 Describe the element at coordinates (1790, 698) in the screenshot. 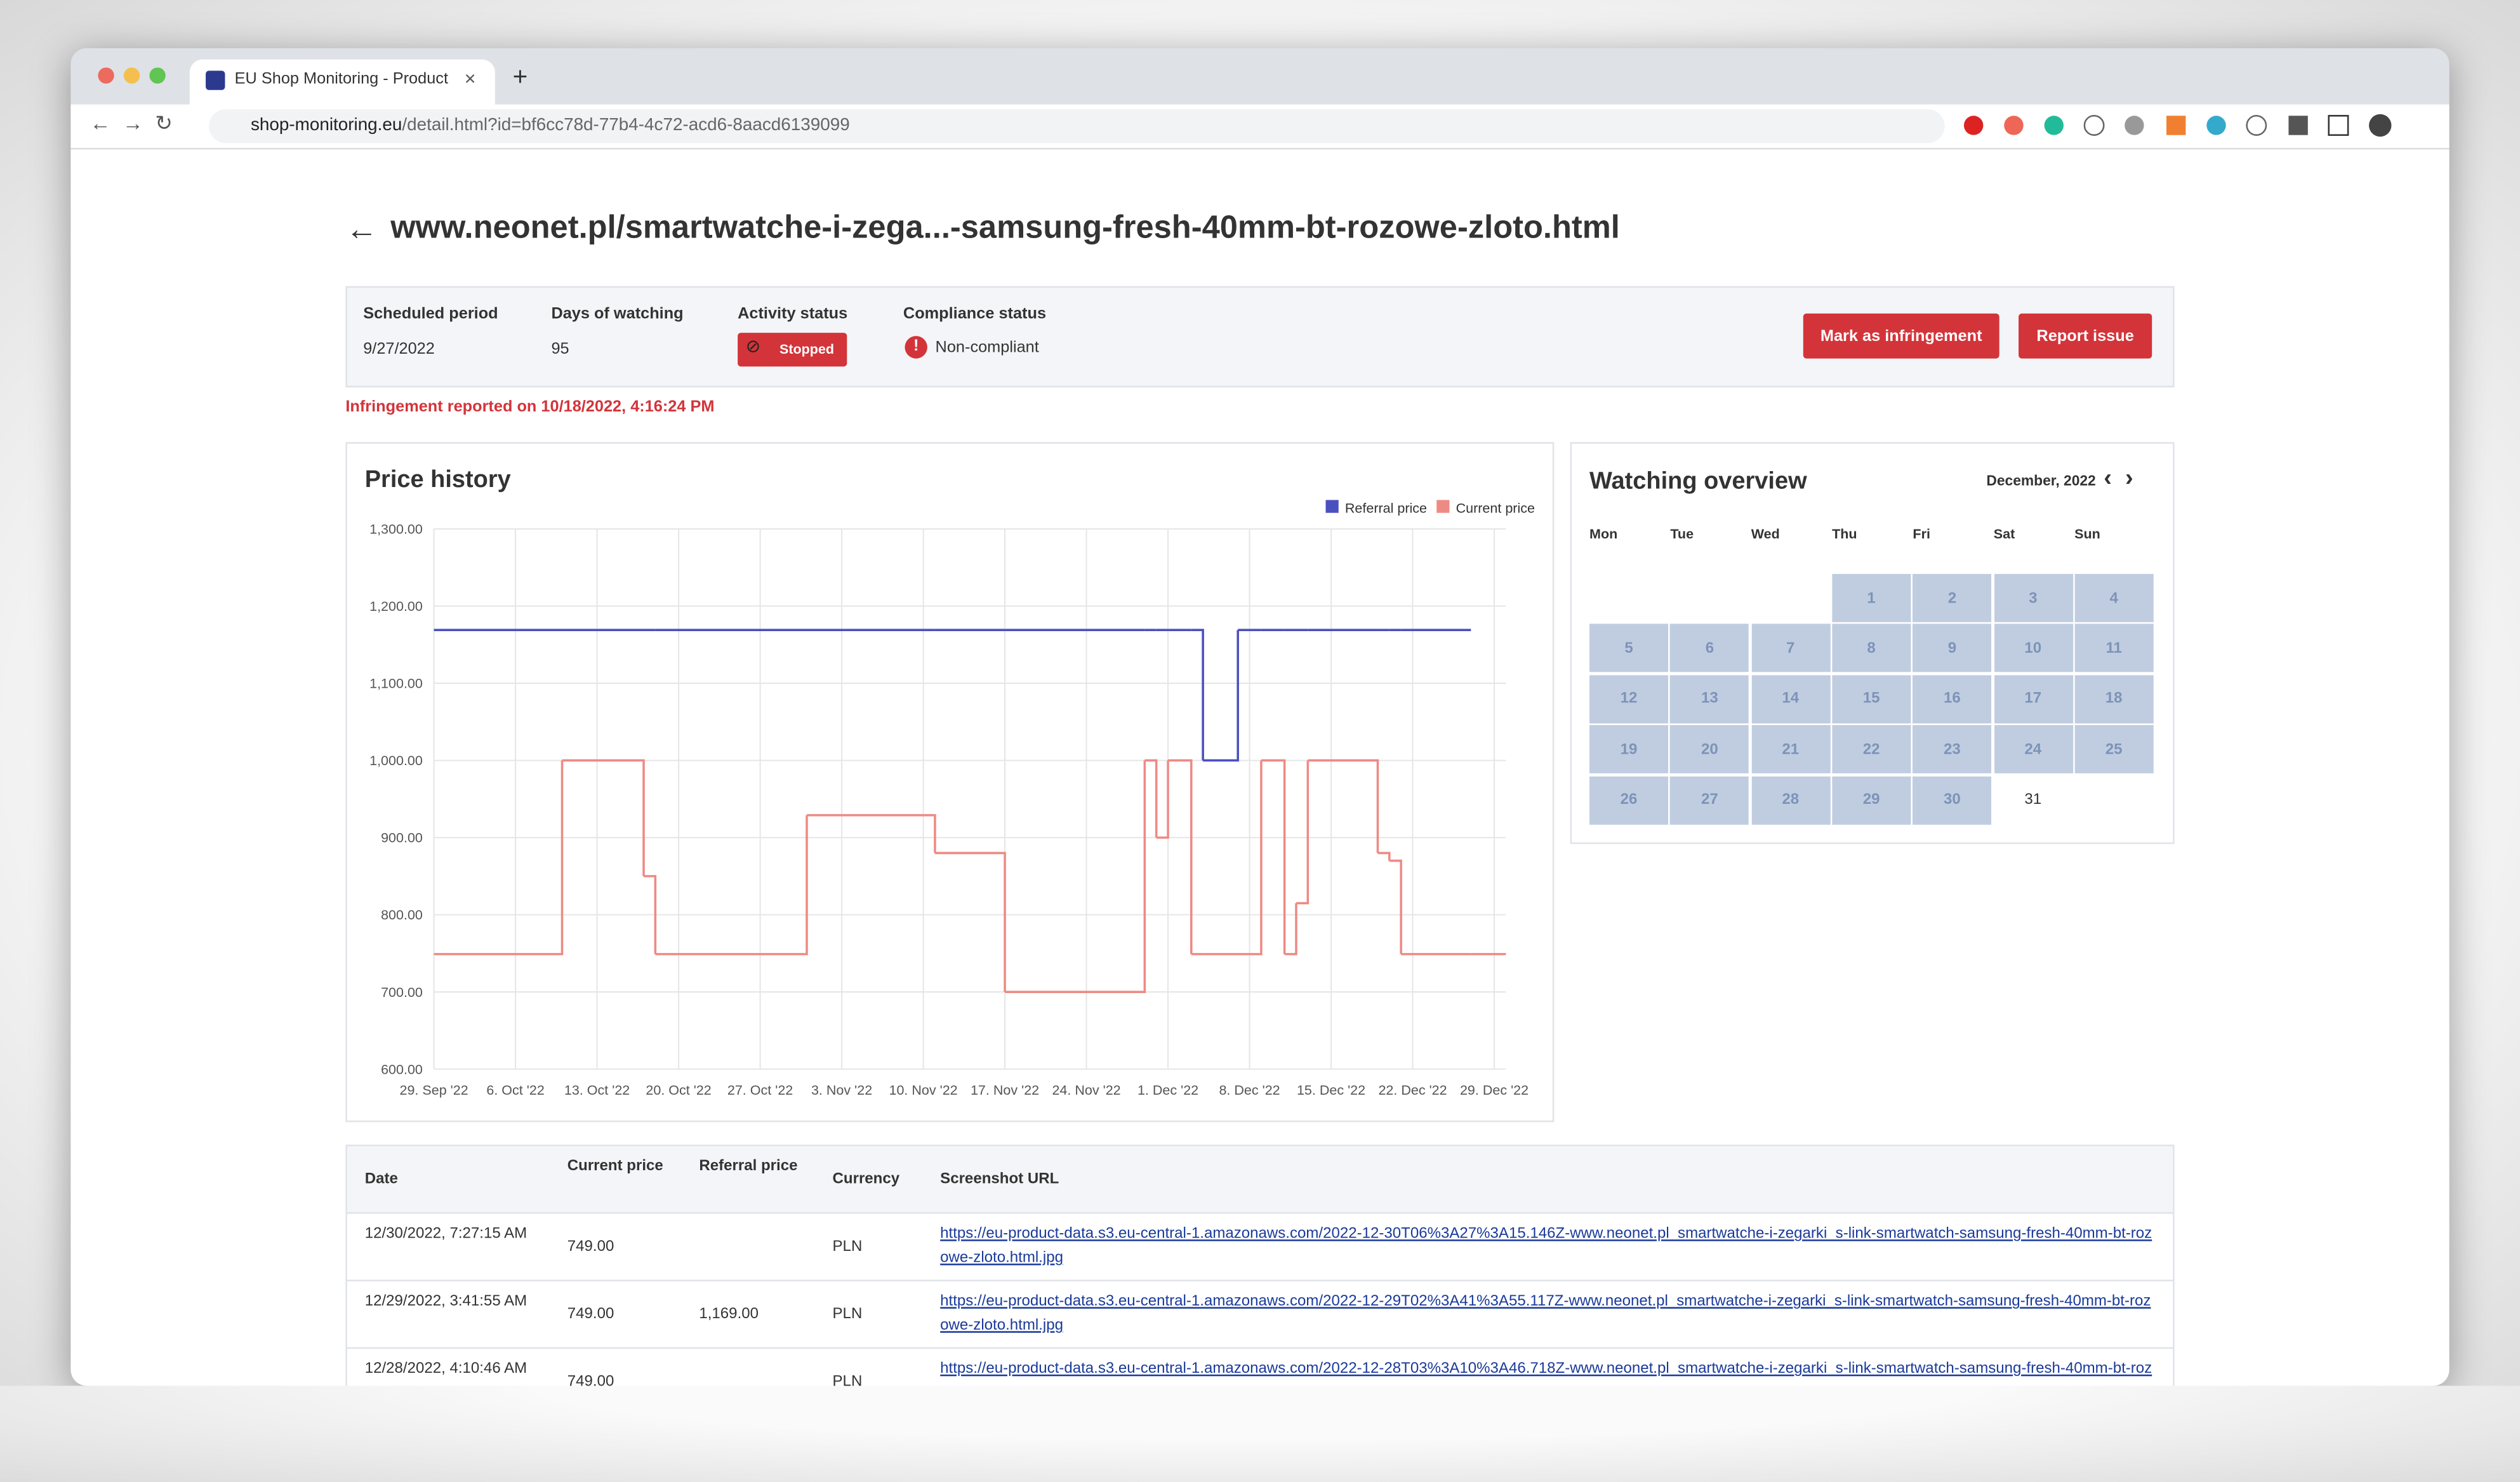

I see `day-cell: 14` at that location.